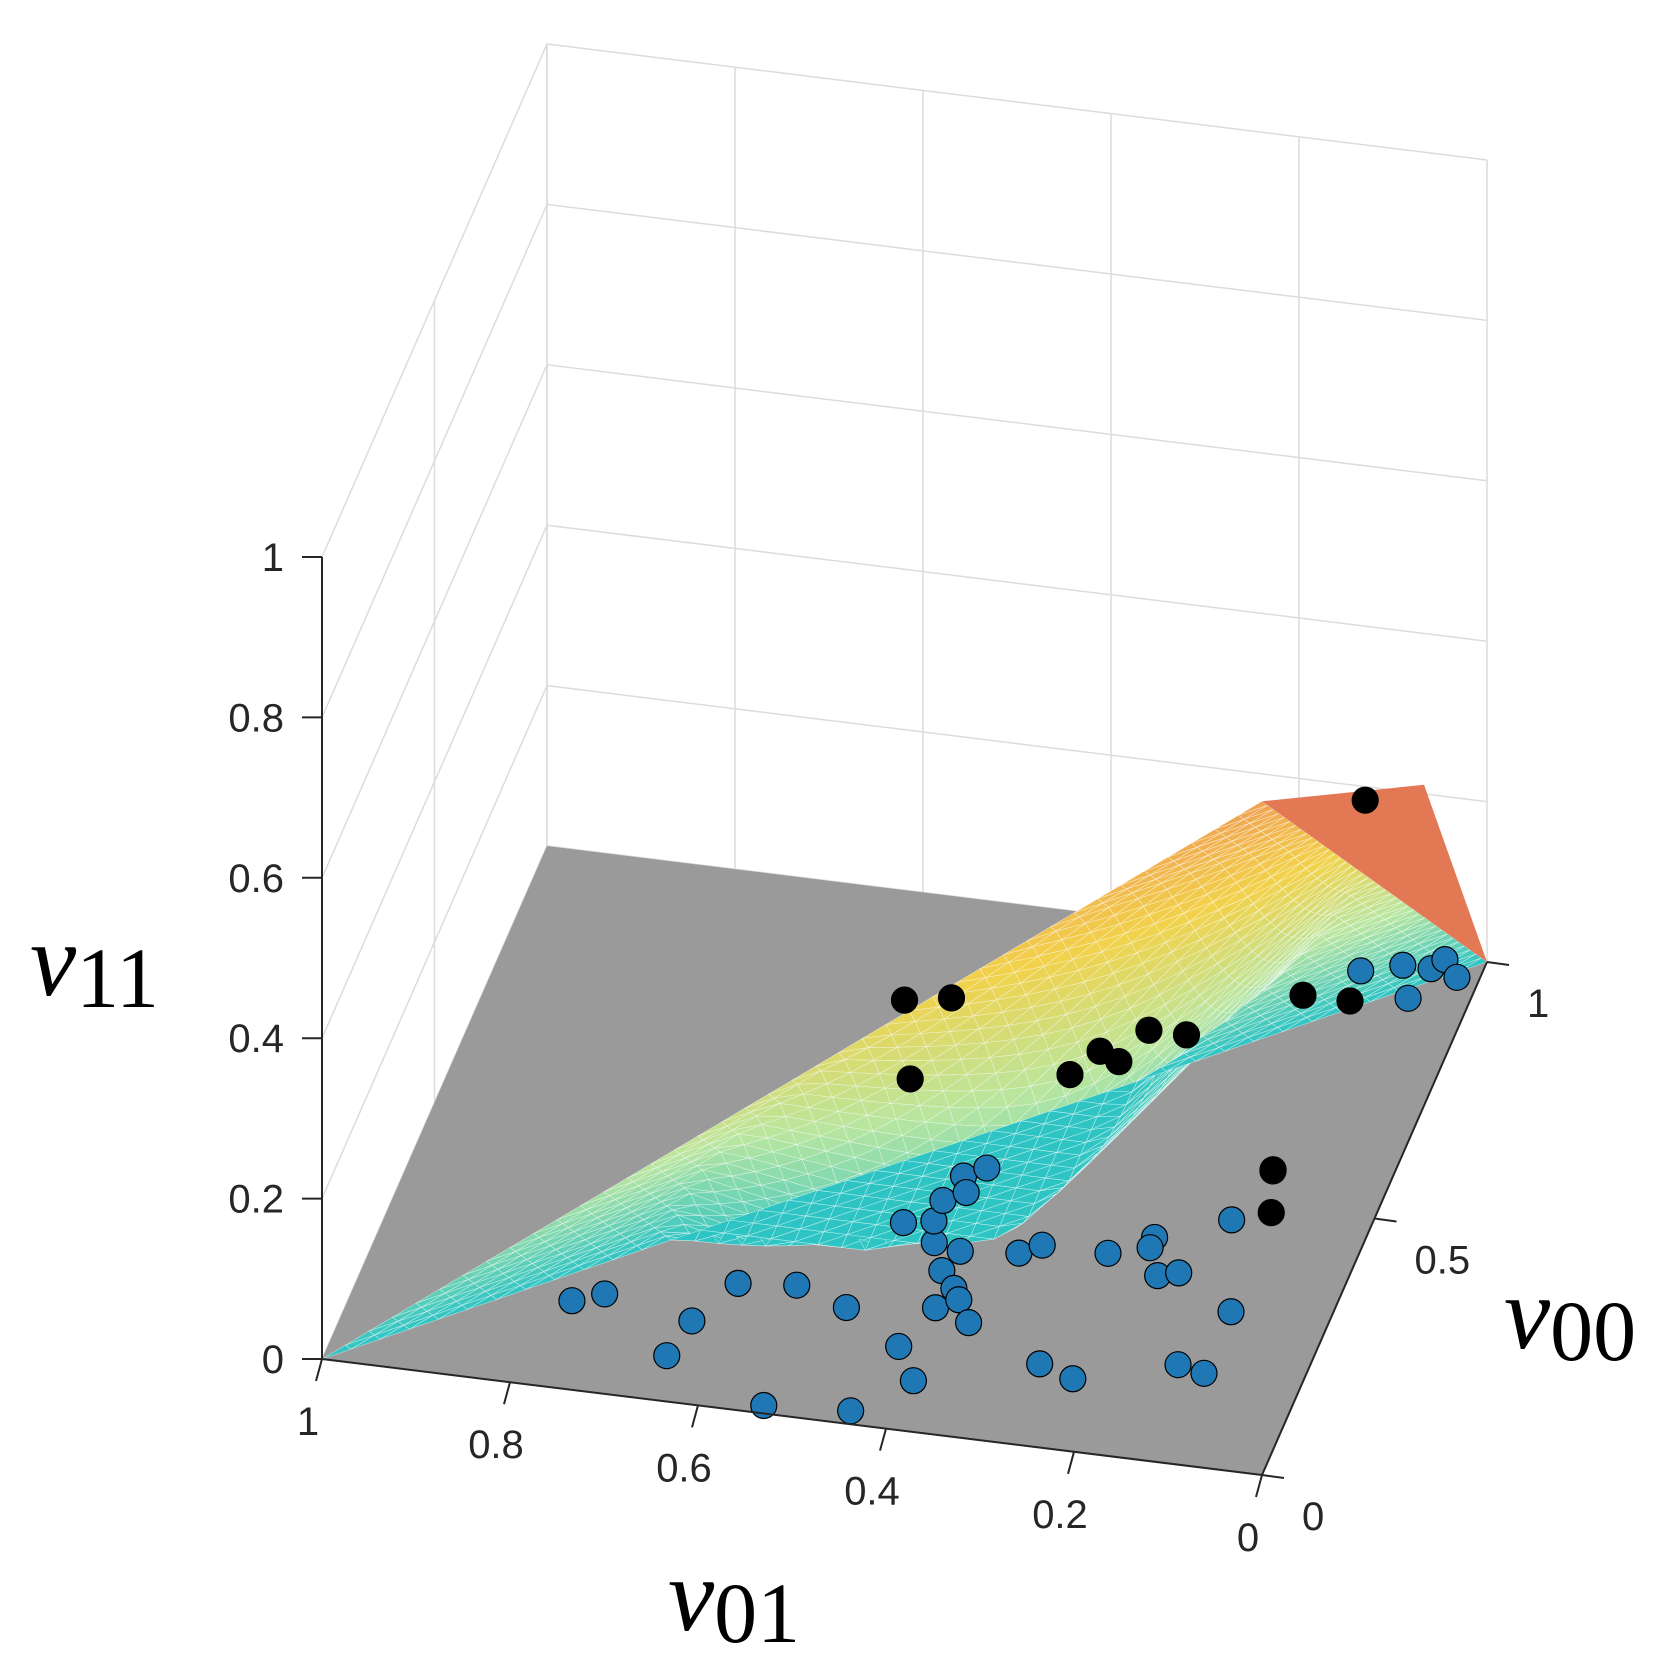  What do you see at coordinates (273, 1360) in the screenshot?
I see `z-tick-label: 0` at bounding box center [273, 1360].